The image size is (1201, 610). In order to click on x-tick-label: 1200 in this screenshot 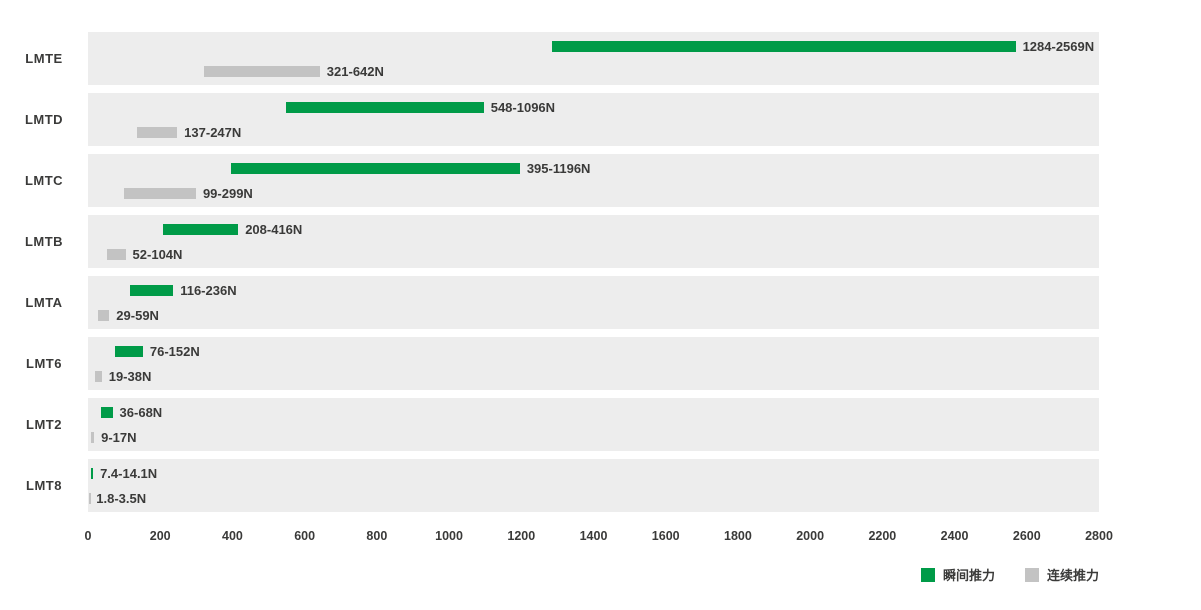, I will do `click(521, 536)`.